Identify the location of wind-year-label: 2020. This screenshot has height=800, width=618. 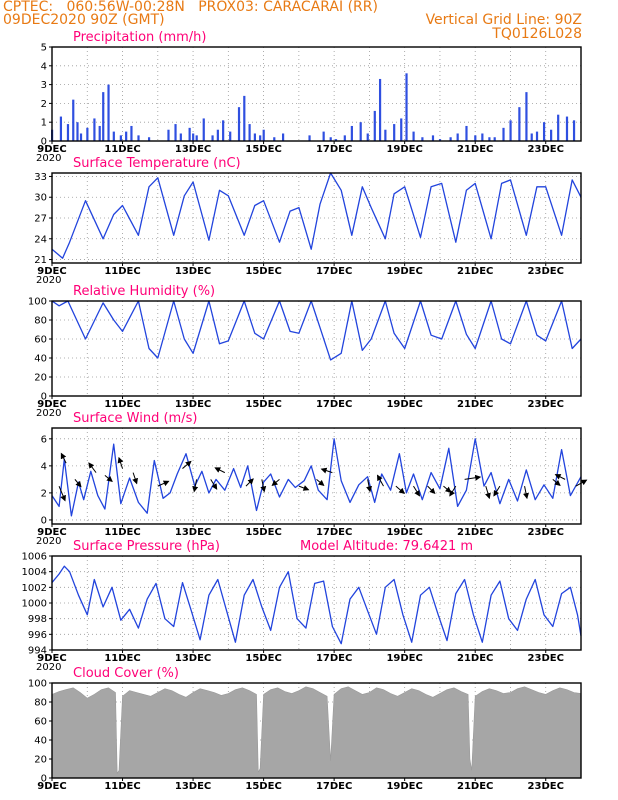
(48, 541).